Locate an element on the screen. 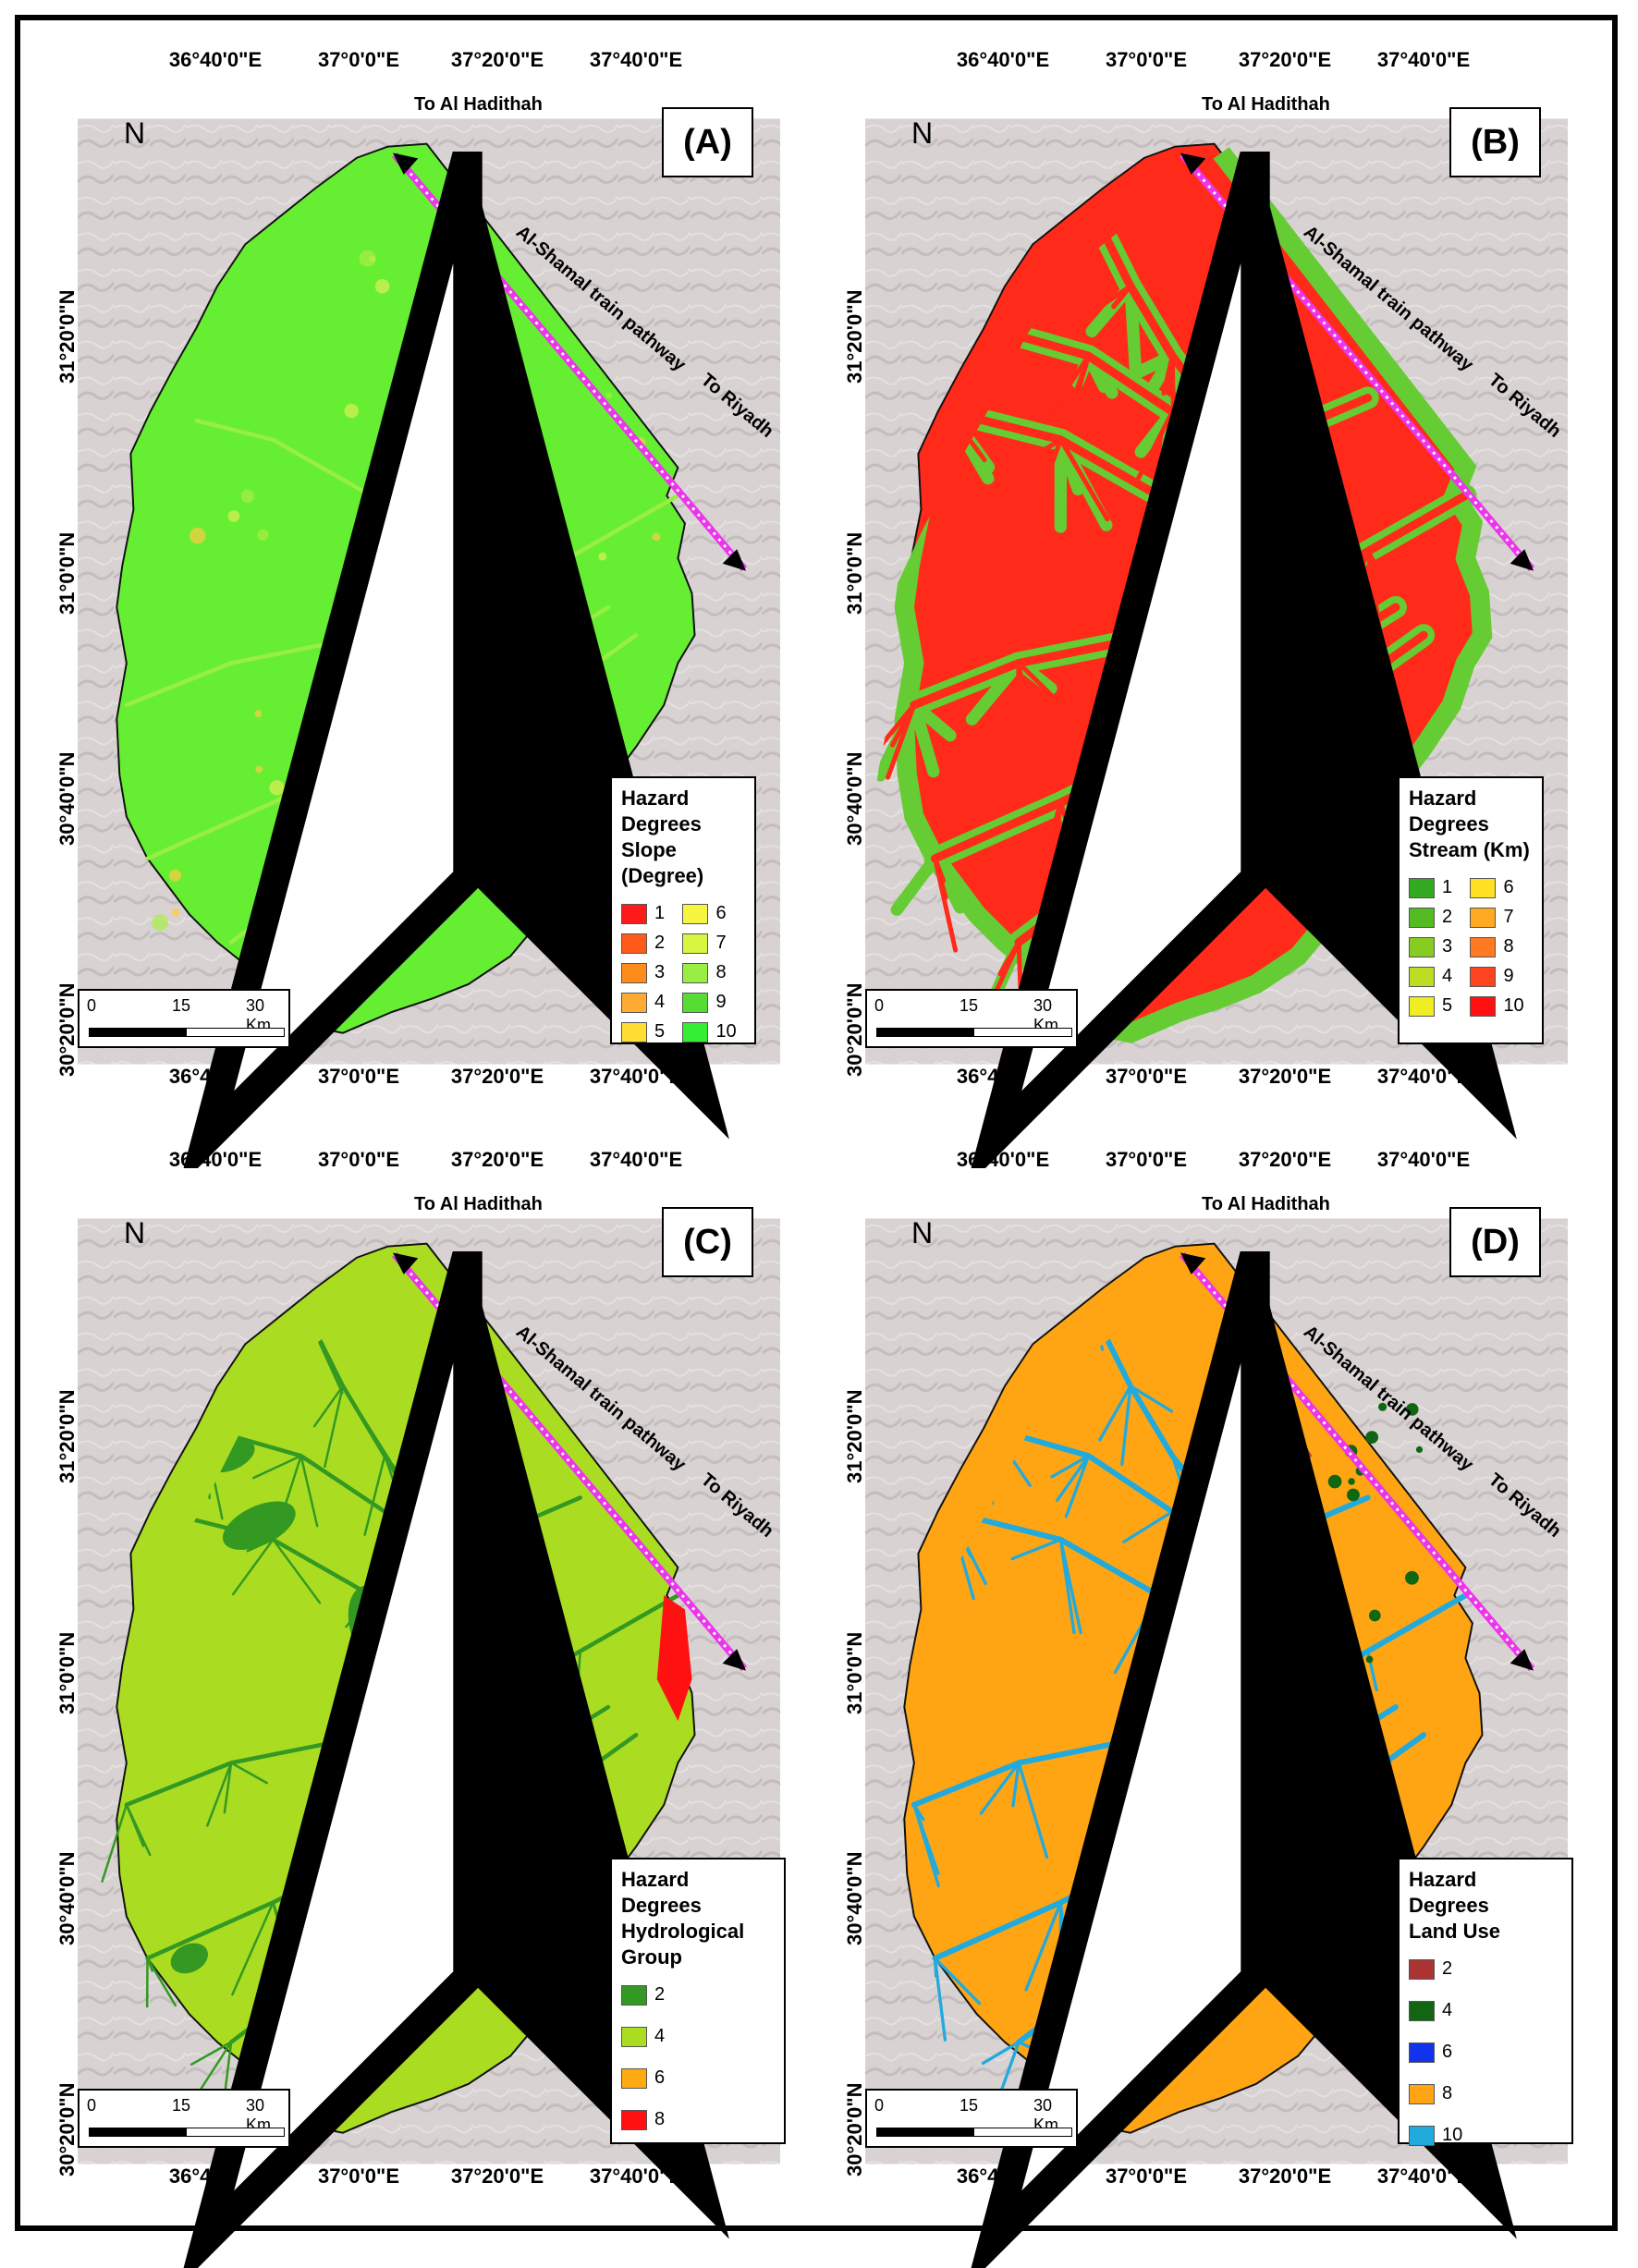 The width and height of the screenshot is (1638, 2268). to-al-hadithah-label: To Al Hadithah is located at coordinates (478, 1204).